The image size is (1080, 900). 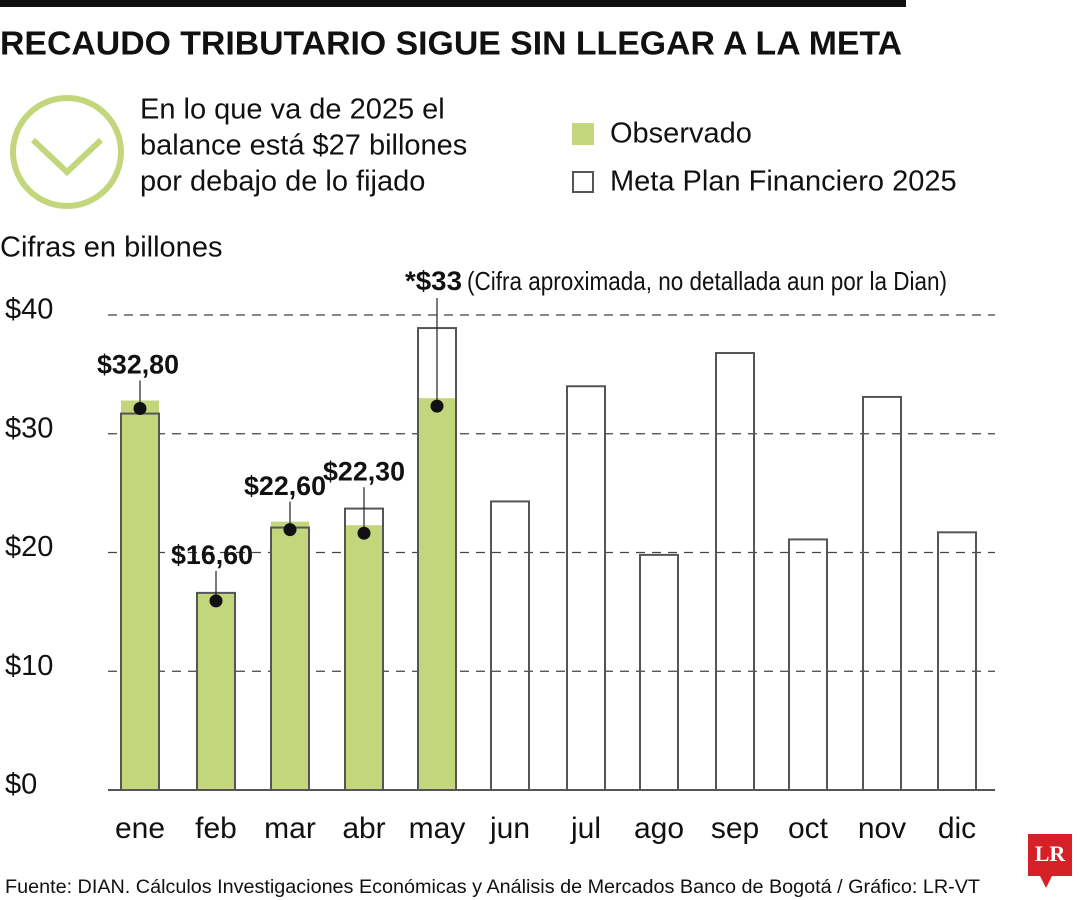 I want to click on value-label: $22,60, so click(x=285, y=486).